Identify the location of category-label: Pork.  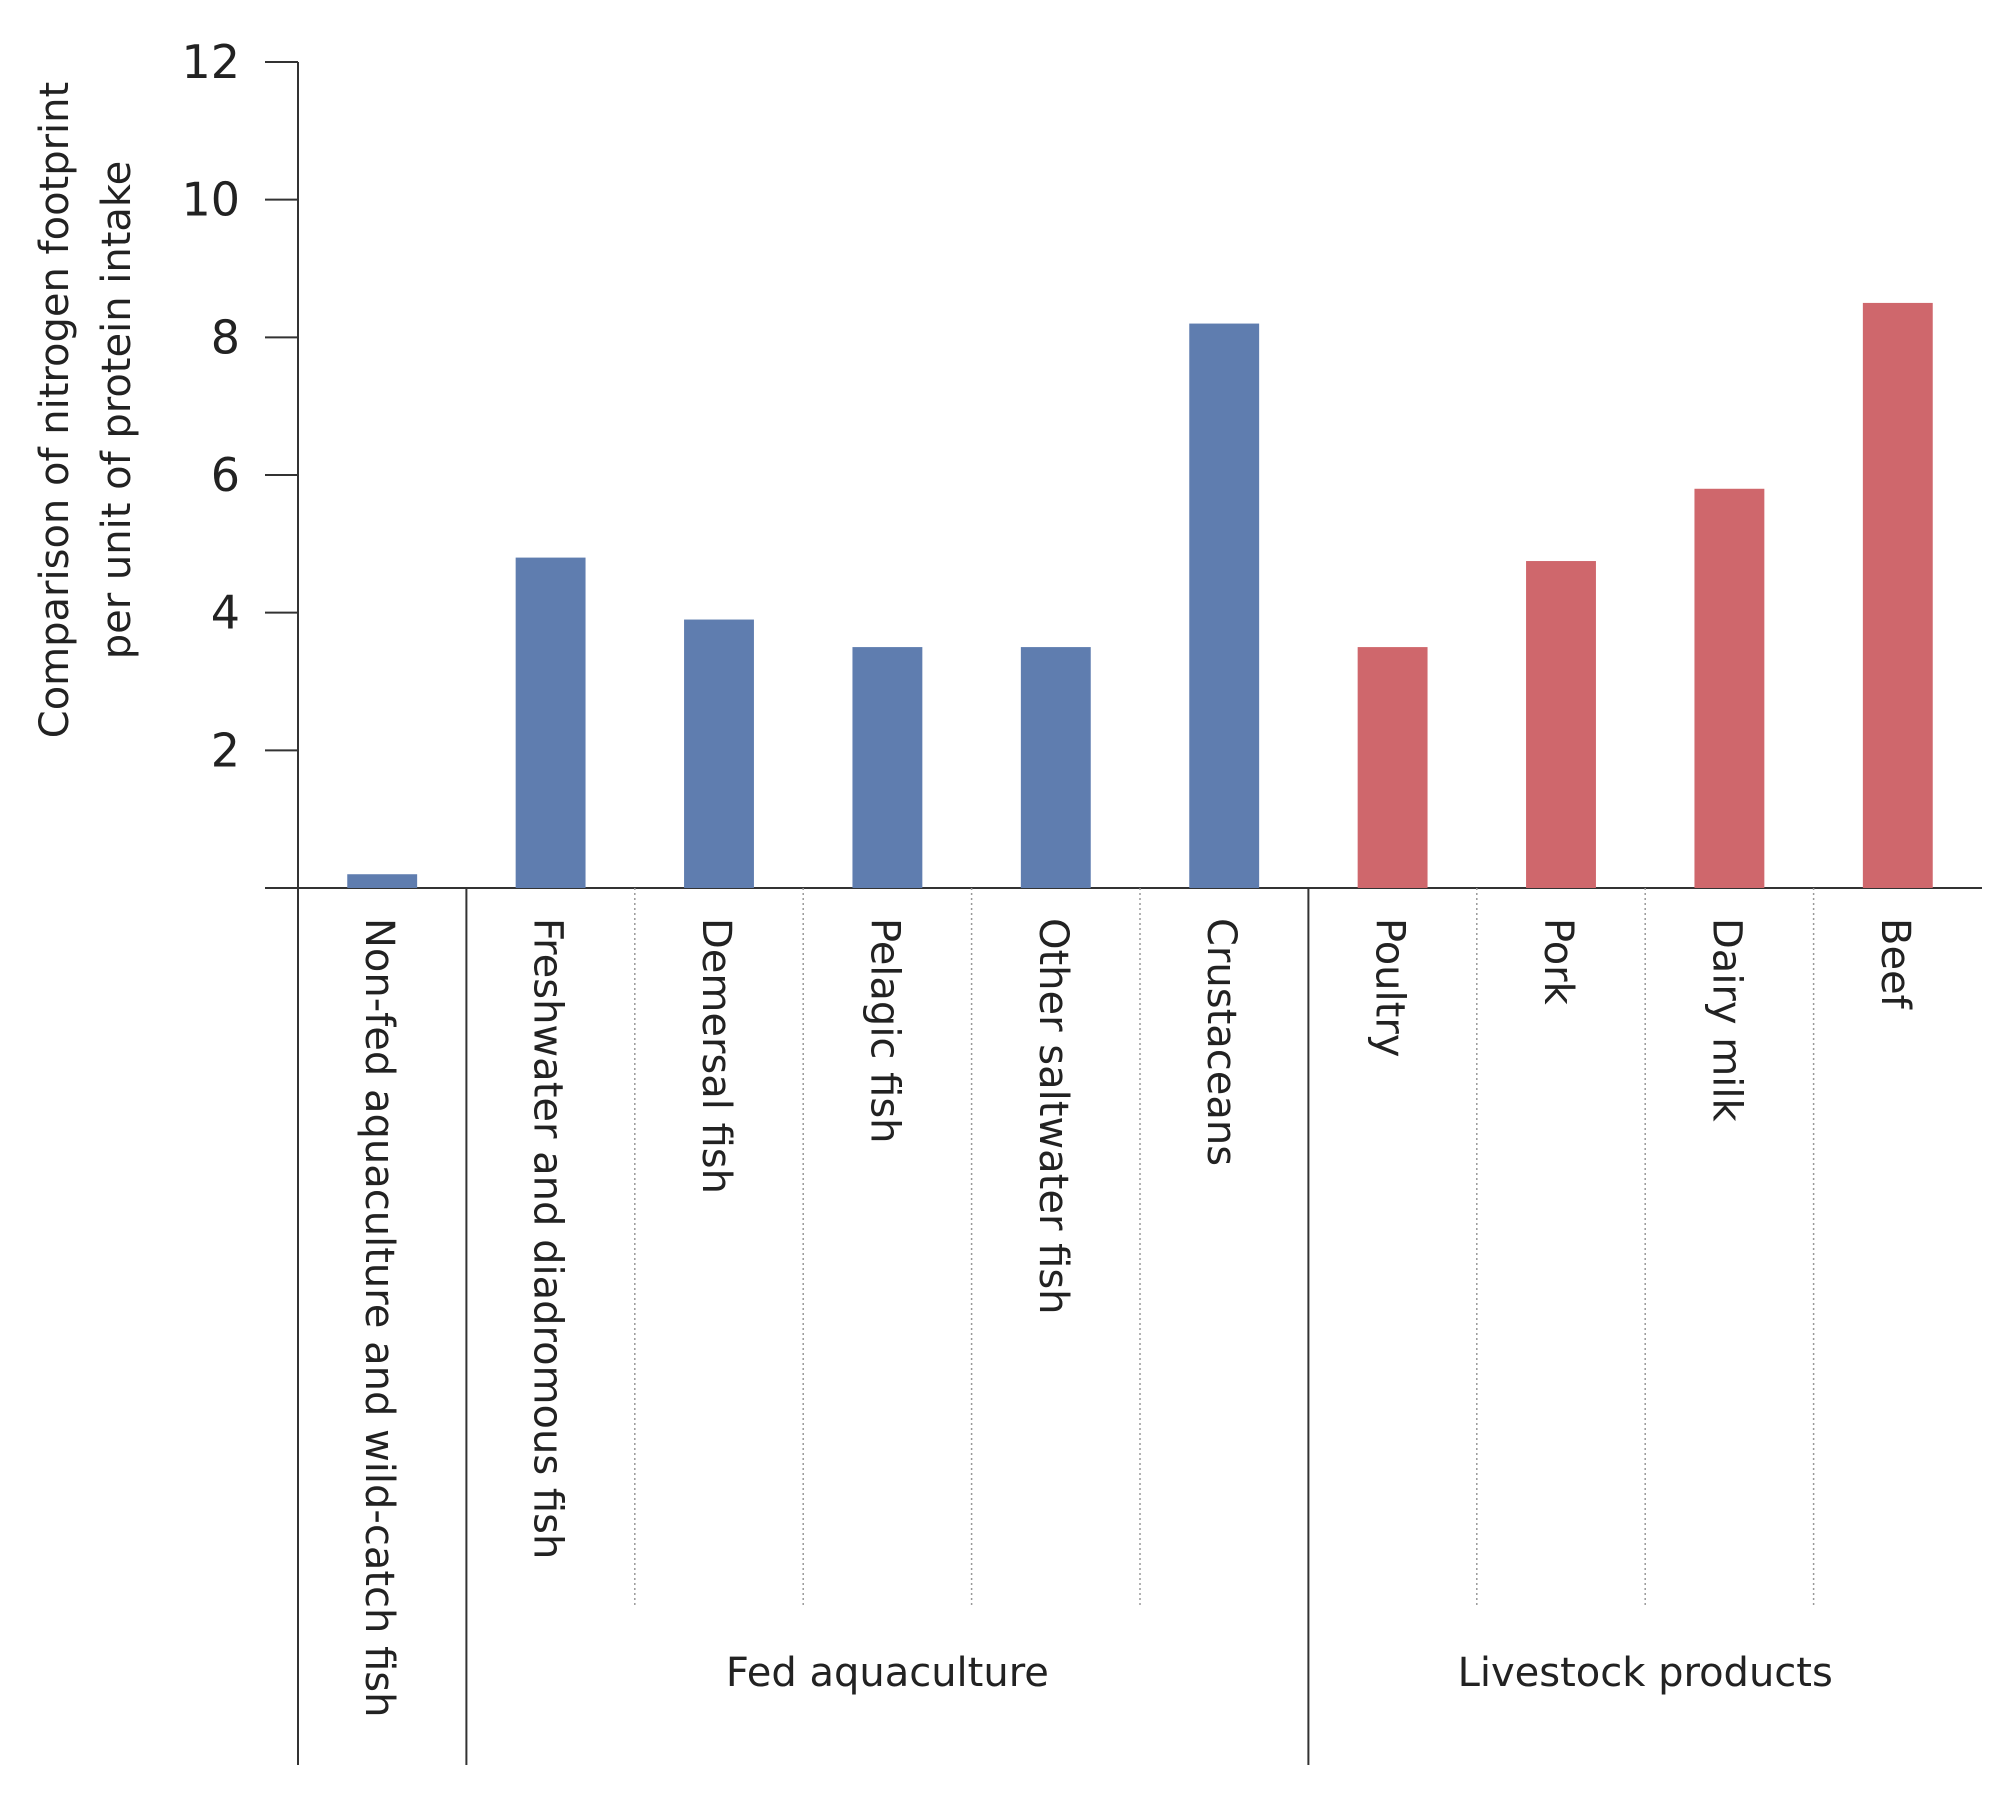
(1558, 962).